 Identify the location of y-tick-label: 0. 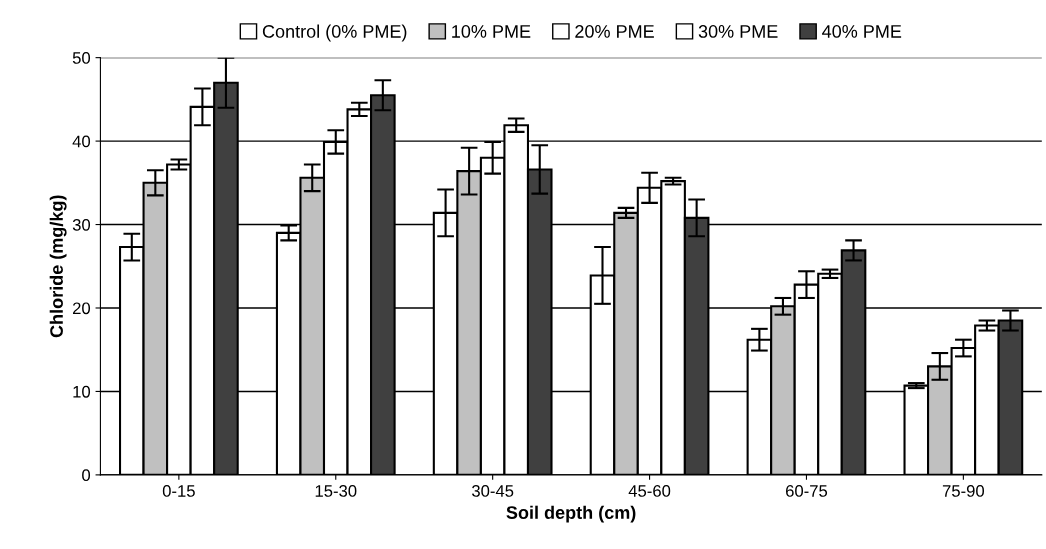
(86, 475).